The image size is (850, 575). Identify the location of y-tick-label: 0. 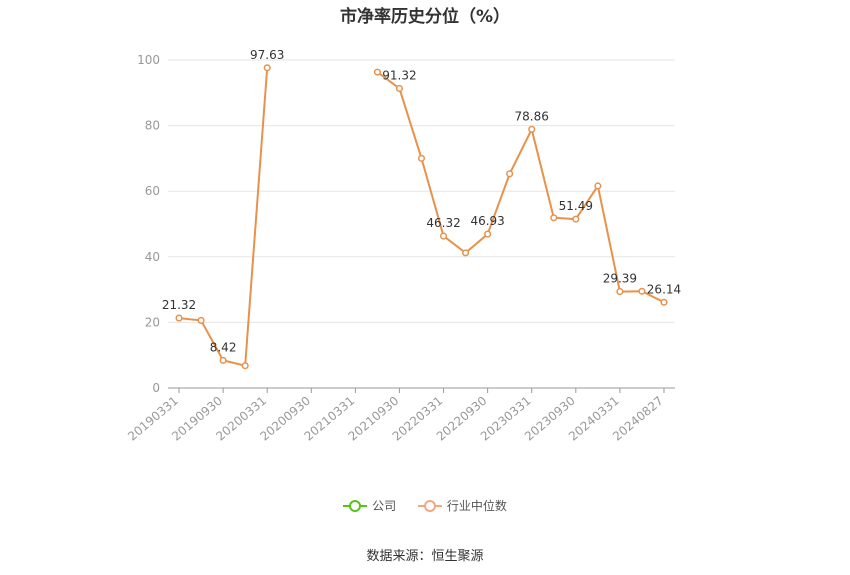
(156, 388).